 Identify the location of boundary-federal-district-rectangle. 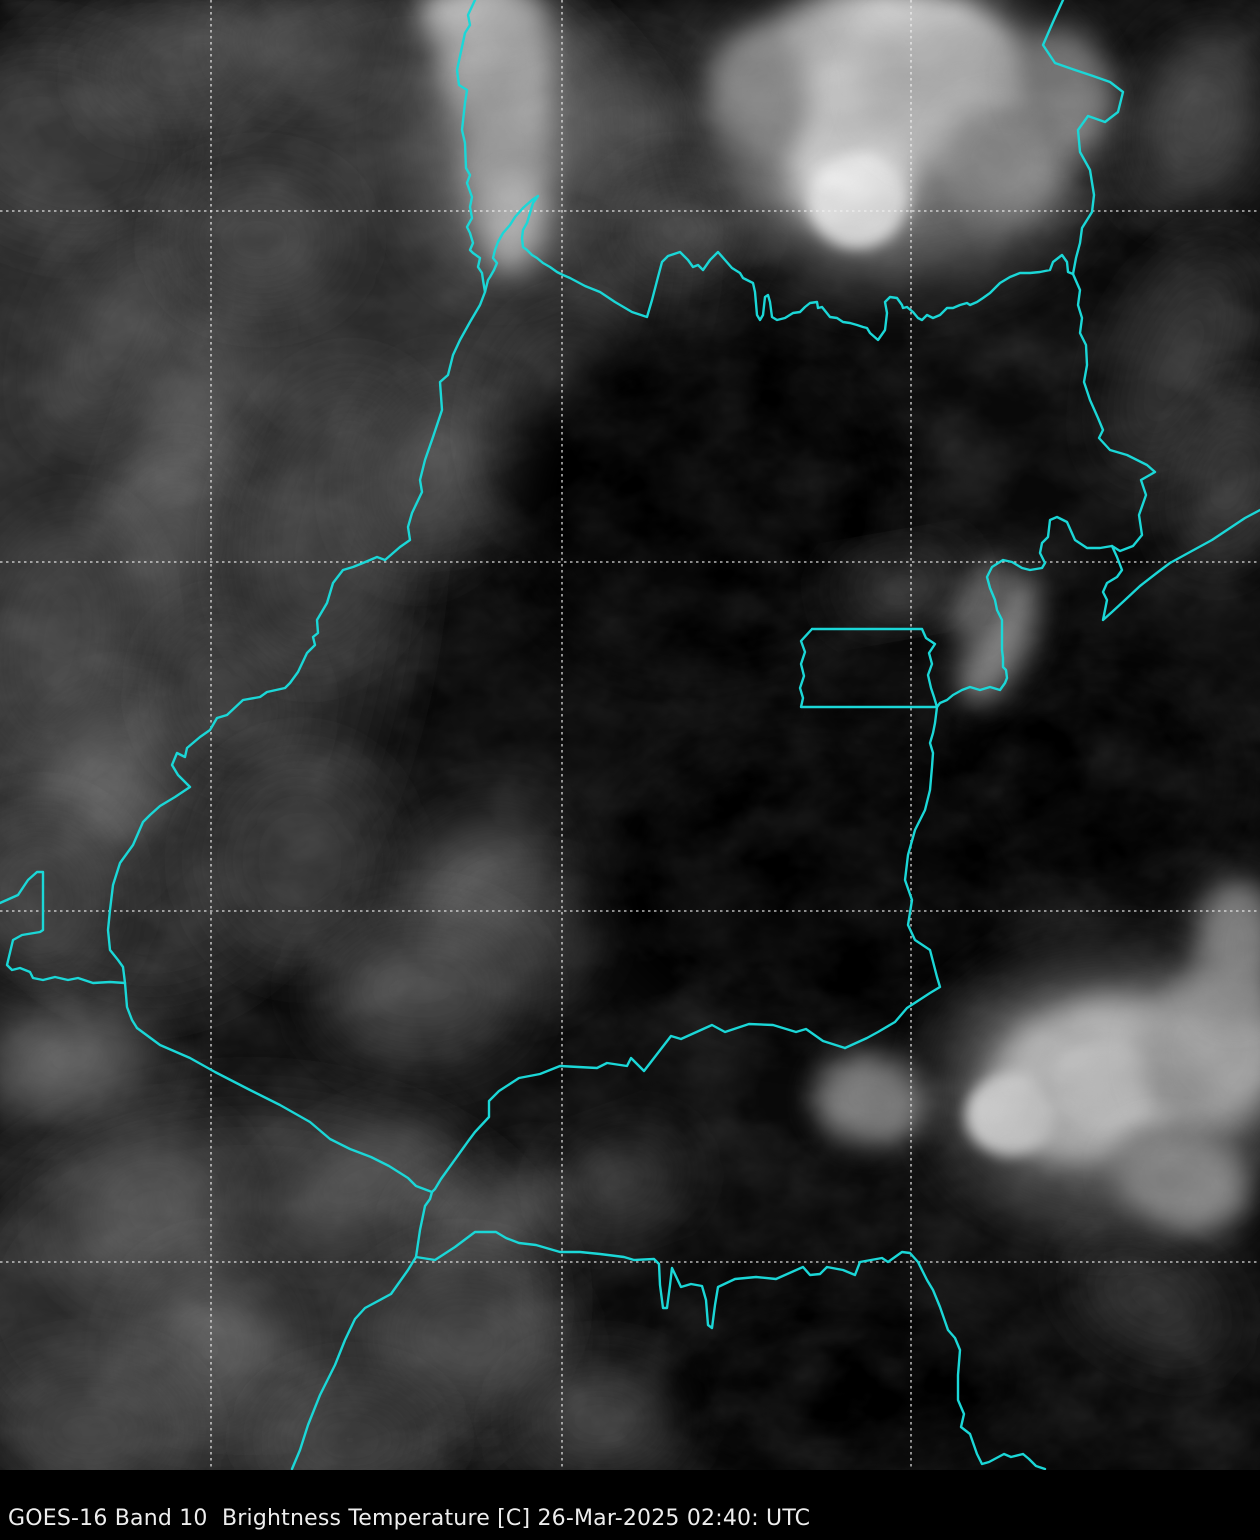
(868, 668).